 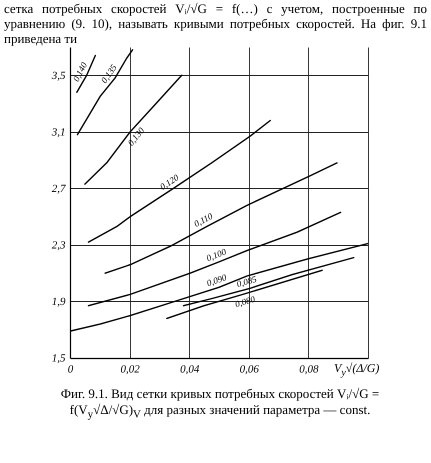 What do you see at coordinates (190, 370) in the screenshot?
I see `x-tick-label: 0,04` at bounding box center [190, 370].